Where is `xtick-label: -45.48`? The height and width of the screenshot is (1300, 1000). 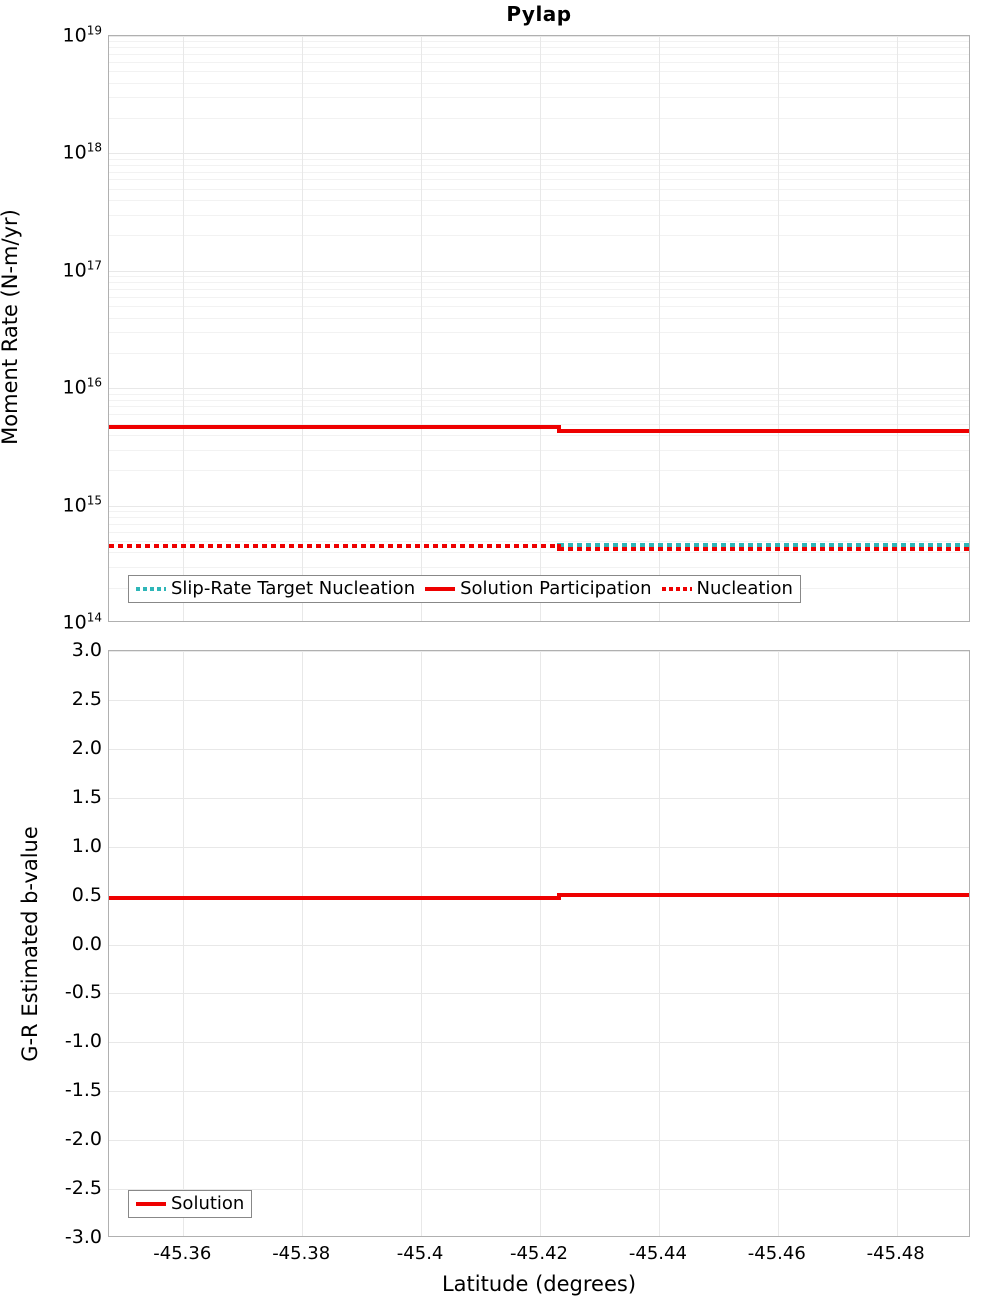 xtick-label: -45.48 is located at coordinates (895, 1253).